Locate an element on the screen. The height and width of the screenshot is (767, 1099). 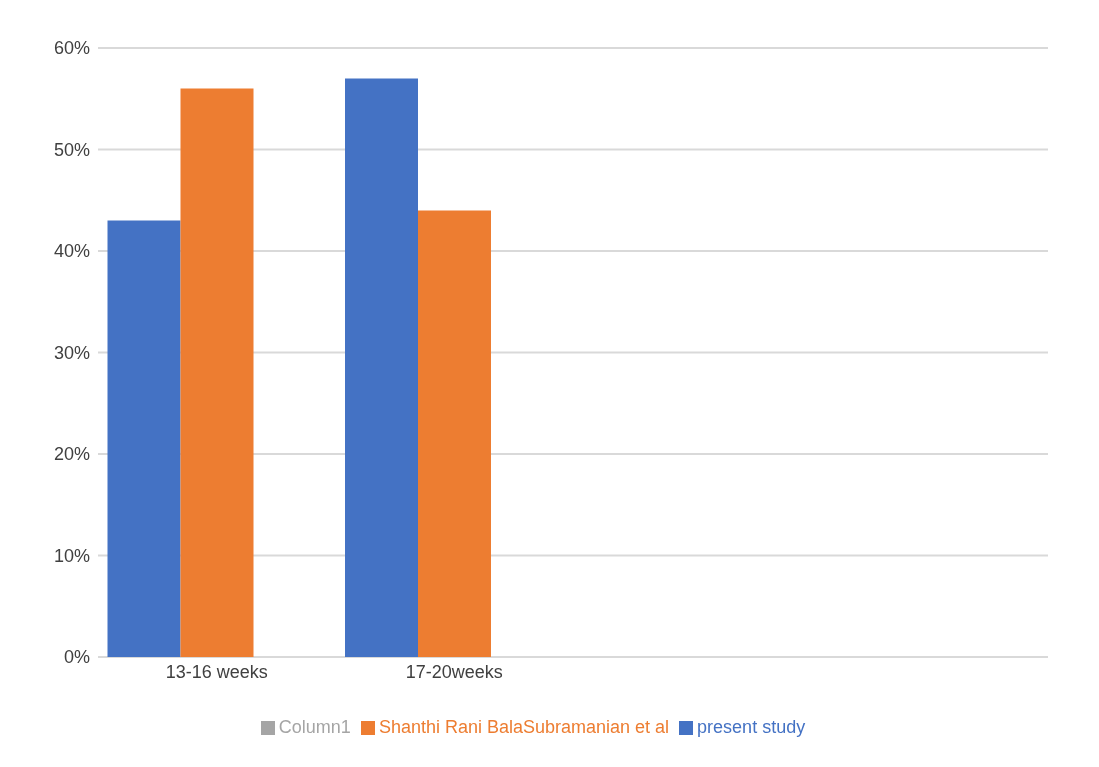
y-tick-label: 0% is located at coordinates (76, 657).